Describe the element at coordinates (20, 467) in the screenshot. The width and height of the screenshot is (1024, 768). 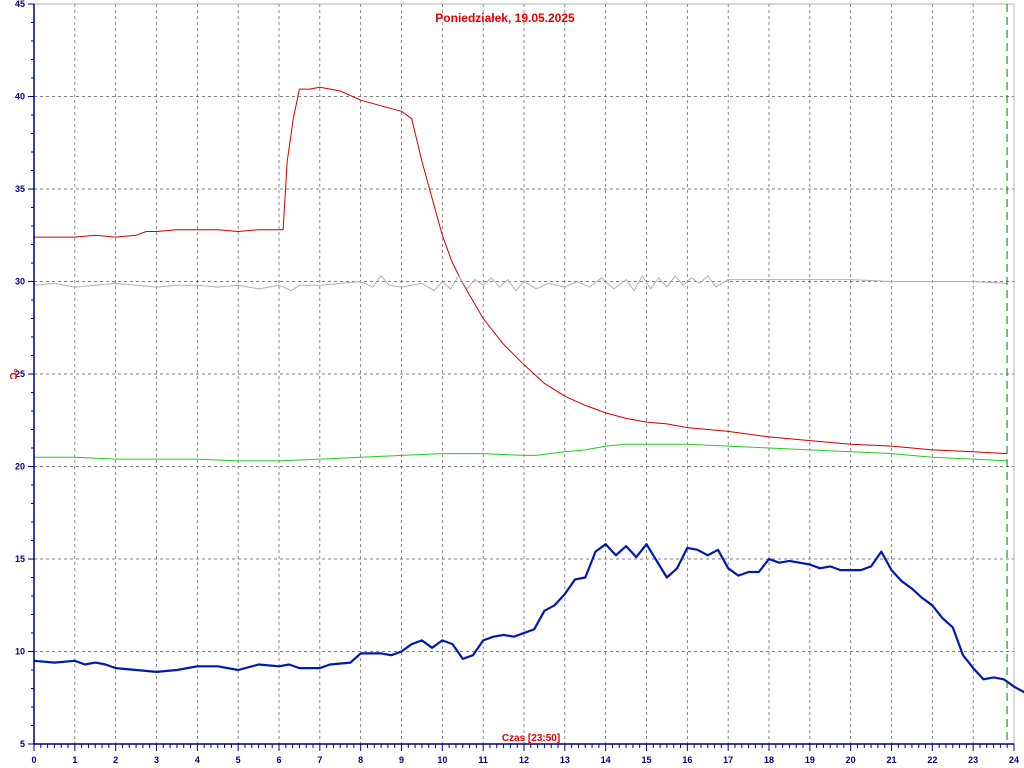
I see `y-tick-label: 20` at that location.